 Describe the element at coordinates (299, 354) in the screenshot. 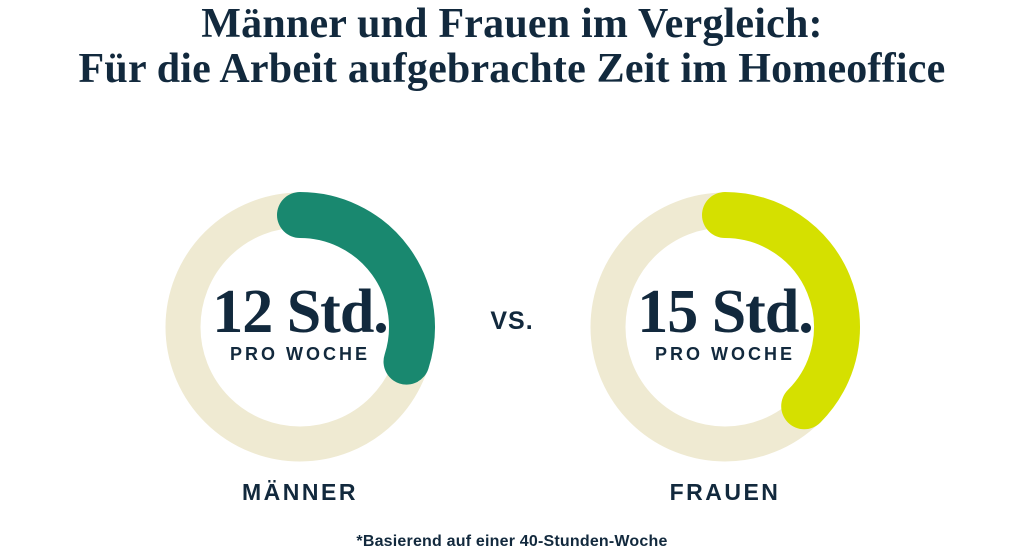

I see `hours-sublabel-maenner: PRO WOCHE` at that location.